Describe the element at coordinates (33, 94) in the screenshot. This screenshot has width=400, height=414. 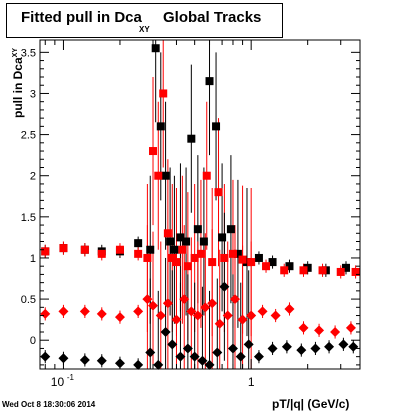
I see `y-tick-label: 3` at that location.